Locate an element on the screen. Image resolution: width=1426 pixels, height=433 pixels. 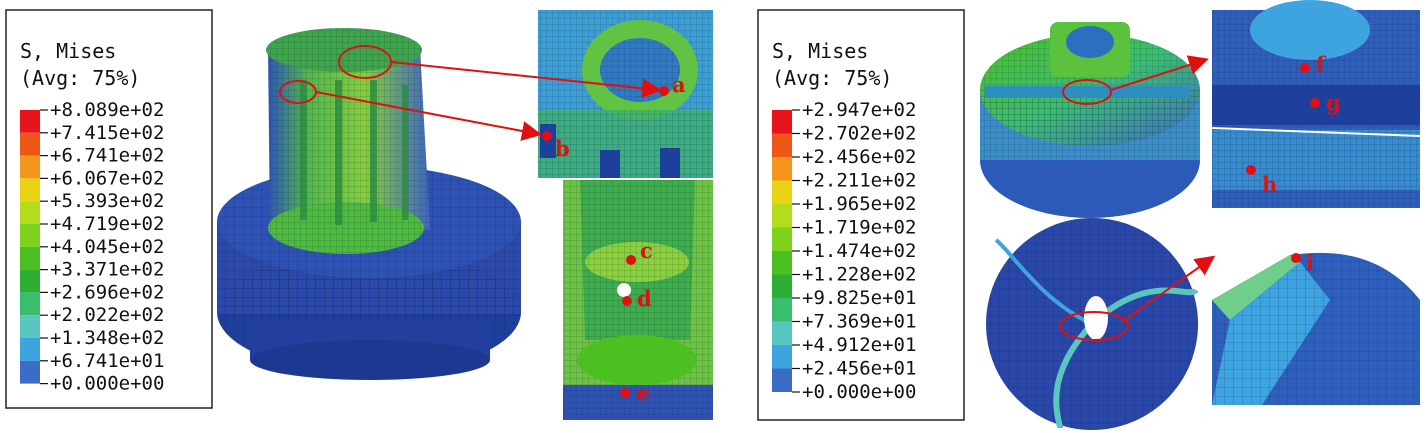
point-c-label: c is located at coordinates (646, 250).